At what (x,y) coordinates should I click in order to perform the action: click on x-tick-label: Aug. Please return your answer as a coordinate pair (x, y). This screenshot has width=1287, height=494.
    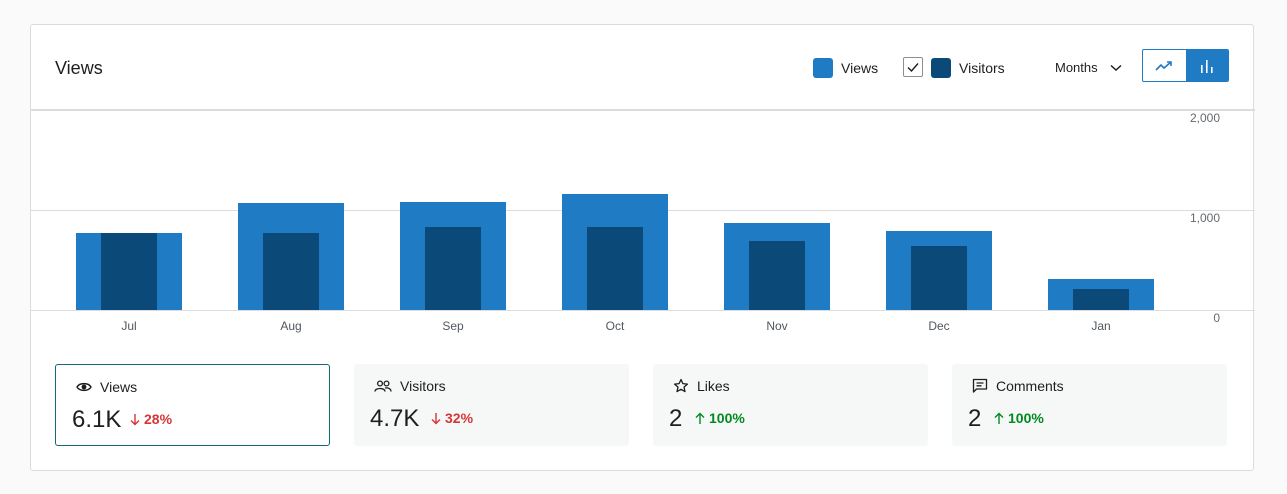
    Looking at the image, I should click on (290, 326).